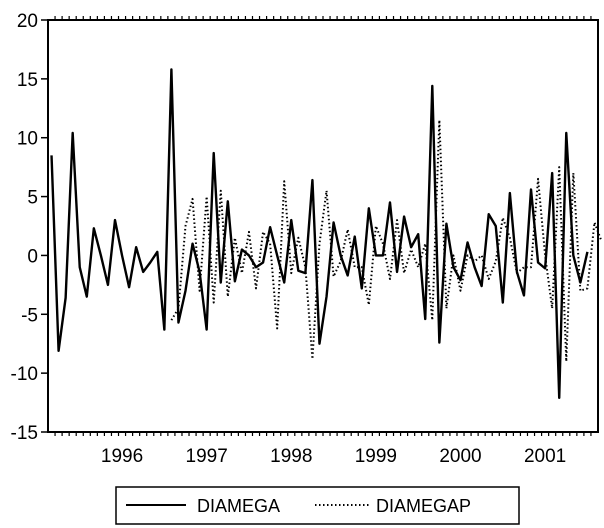  Describe the element at coordinates (376, 456) in the screenshot. I see `x-tick-label: 1999` at that location.